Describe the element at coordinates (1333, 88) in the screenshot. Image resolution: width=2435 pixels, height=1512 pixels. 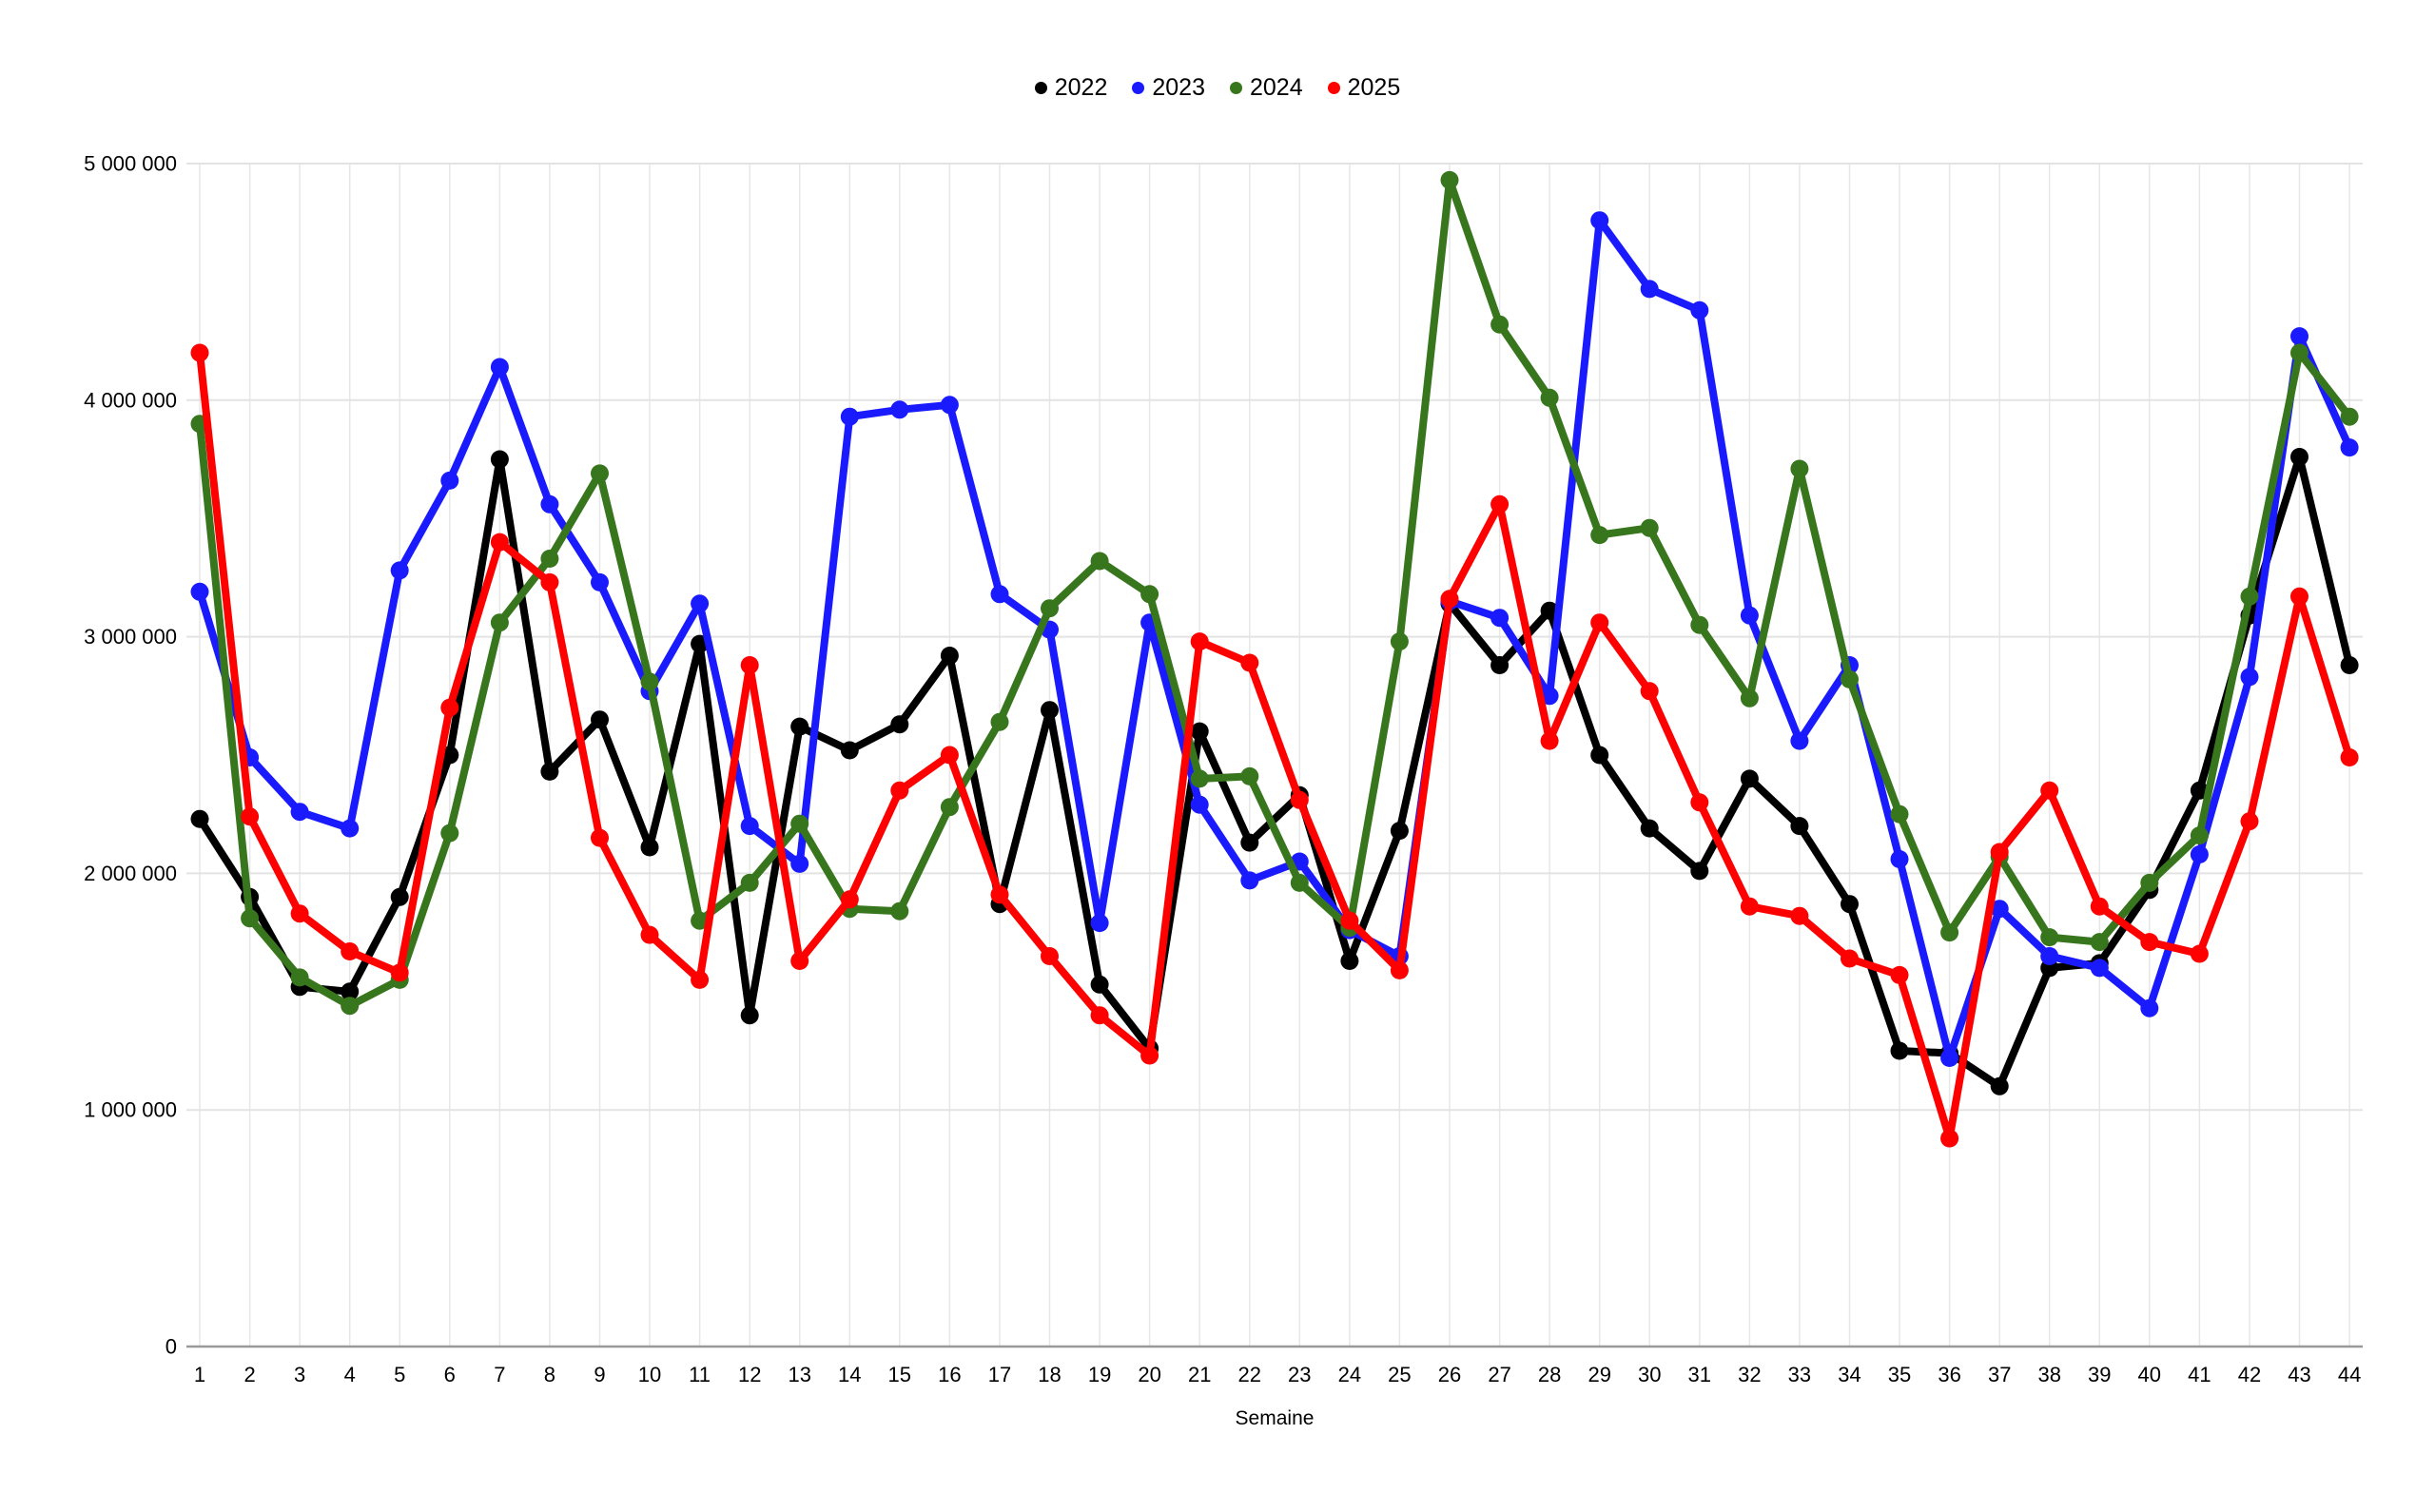
I see `legend-dot-2025-icon` at that location.